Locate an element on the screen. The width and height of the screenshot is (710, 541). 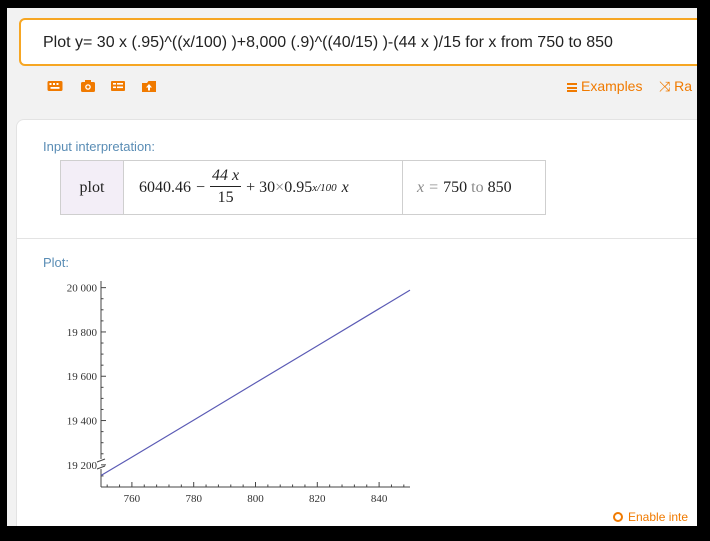
y-tick-label: 19 800 is located at coordinates (82, 333).